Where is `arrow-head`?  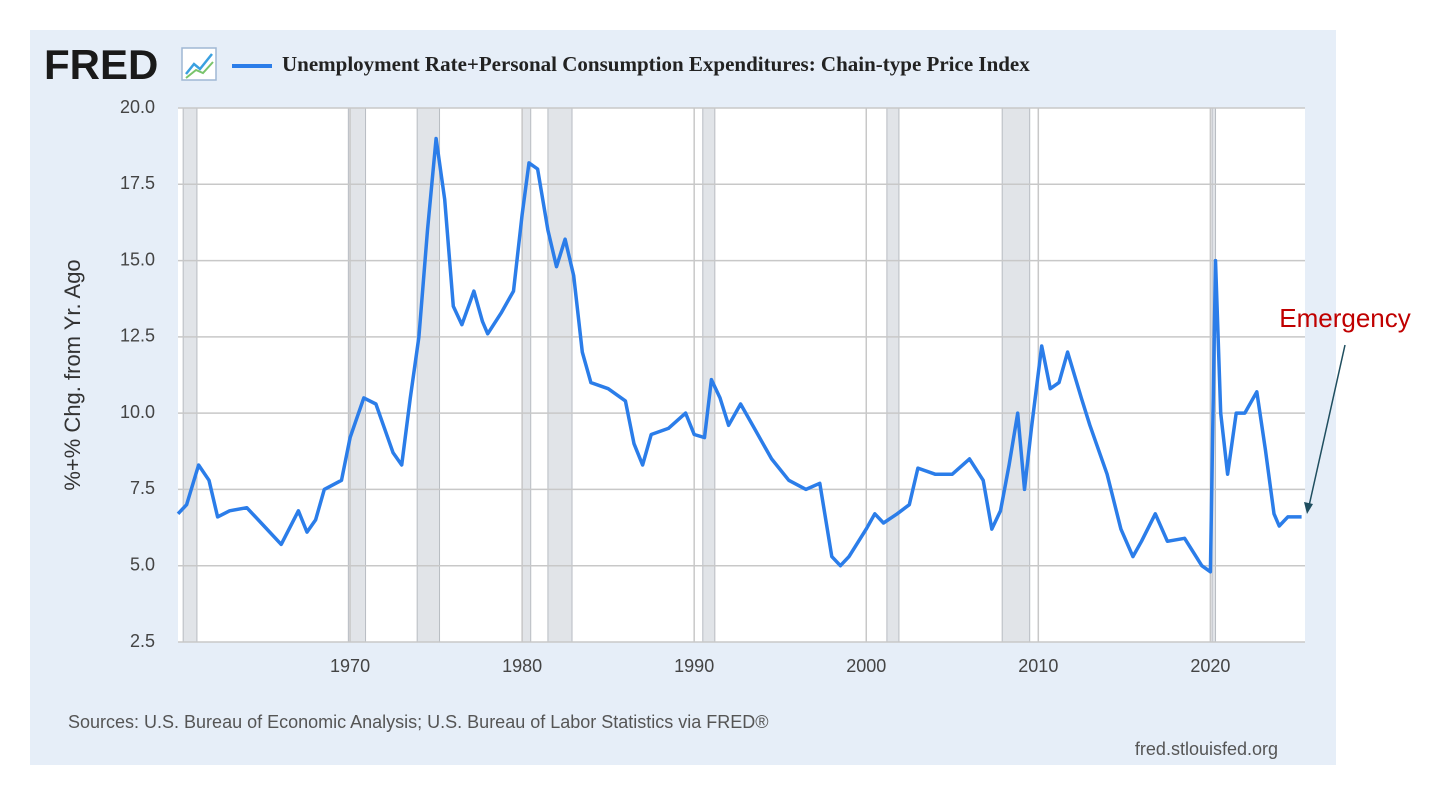 arrow-head is located at coordinates (1308, 508).